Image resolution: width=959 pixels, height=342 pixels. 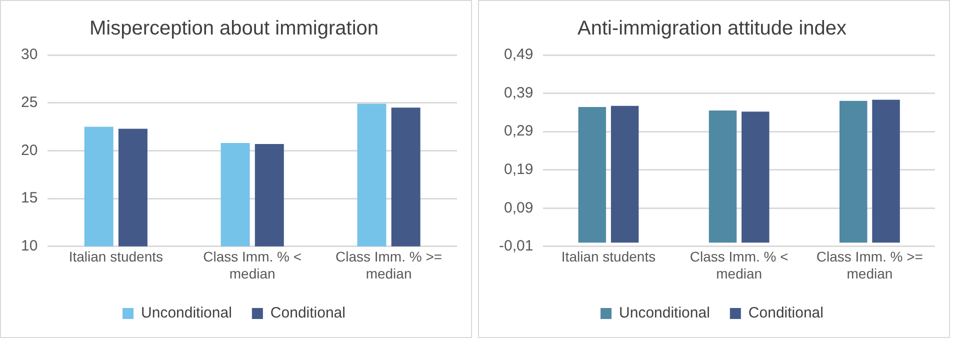 I want to click on y-tick-label: 0,19, so click(x=519, y=169).